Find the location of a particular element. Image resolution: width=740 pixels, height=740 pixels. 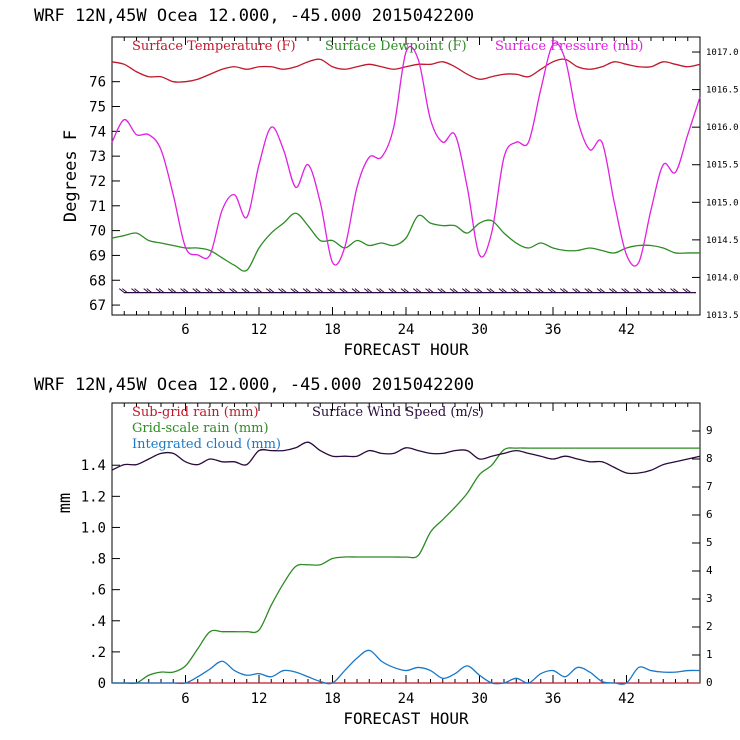

y-left-tick-label: 1.0 is located at coordinates (93, 528).